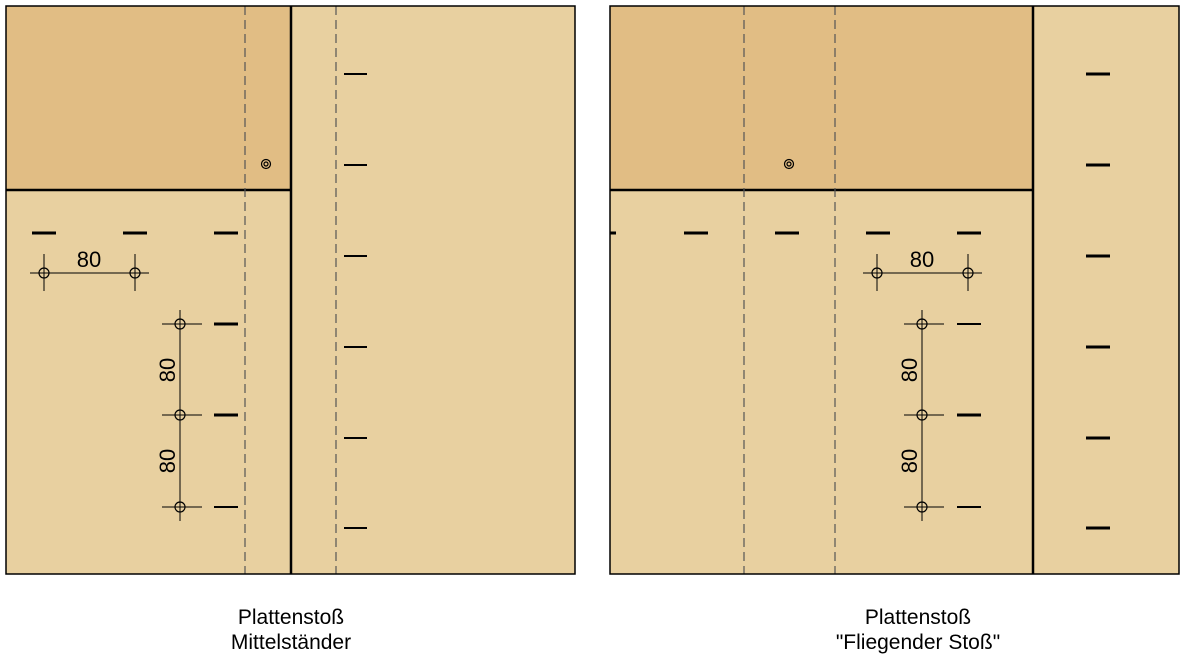 The width and height of the screenshot is (1180, 664). I want to click on left-caption-line2: Mittelständer, so click(291, 642).